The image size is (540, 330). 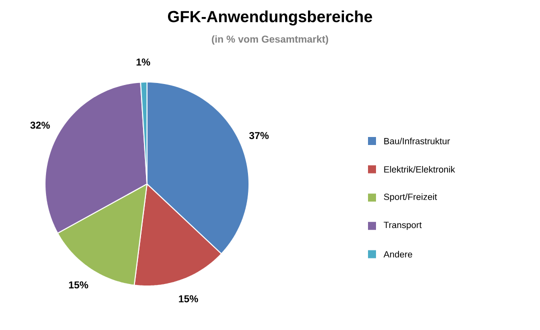 I want to click on chart-subtitle: (in % vom Gesamtmarkt), so click(x=270, y=40).